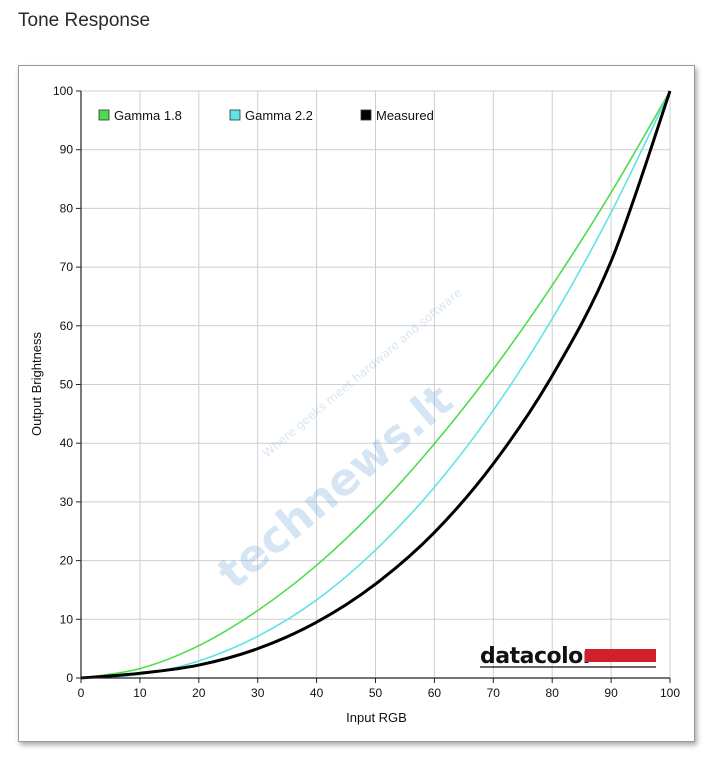  Describe the element at coordinates (611, 693) in the screenshot. I see `x-tick-label: 90` at that location.